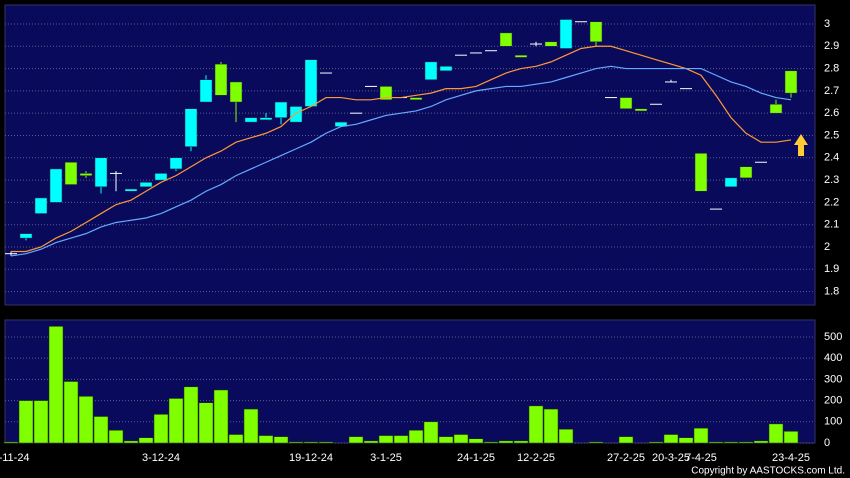 The height and width of the screenshot is (478, 850). I want to click on y-tick-label: 2.4, so click(831, 158).